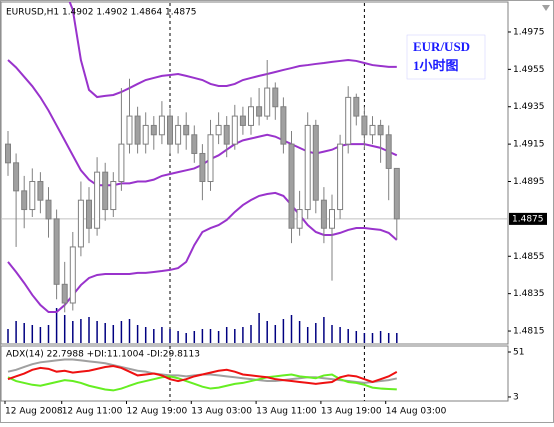  Describe the element at coordinates (529, 182) in the screenshot. I see `y-tick-label: 1.4895` at that location.